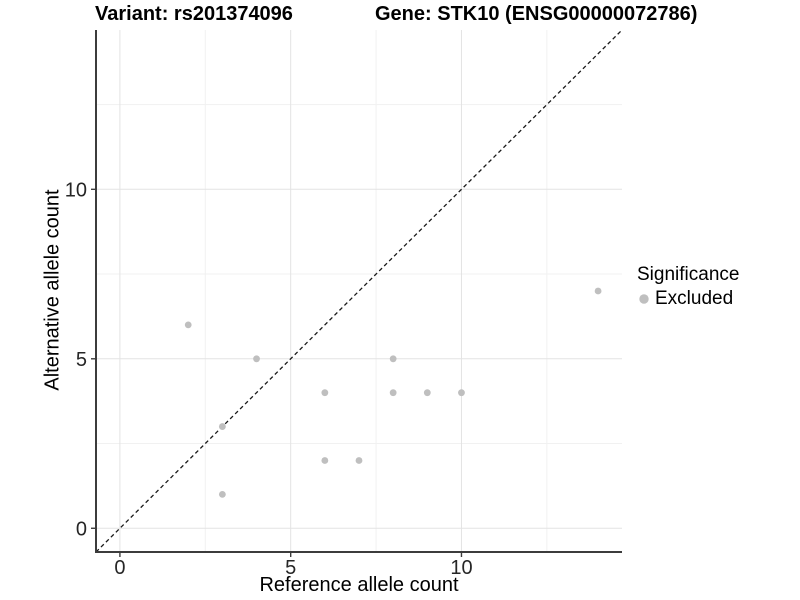 This screenshot has width=800, height=600. I want to click on y-tick-label: 5, so click(81, 360).